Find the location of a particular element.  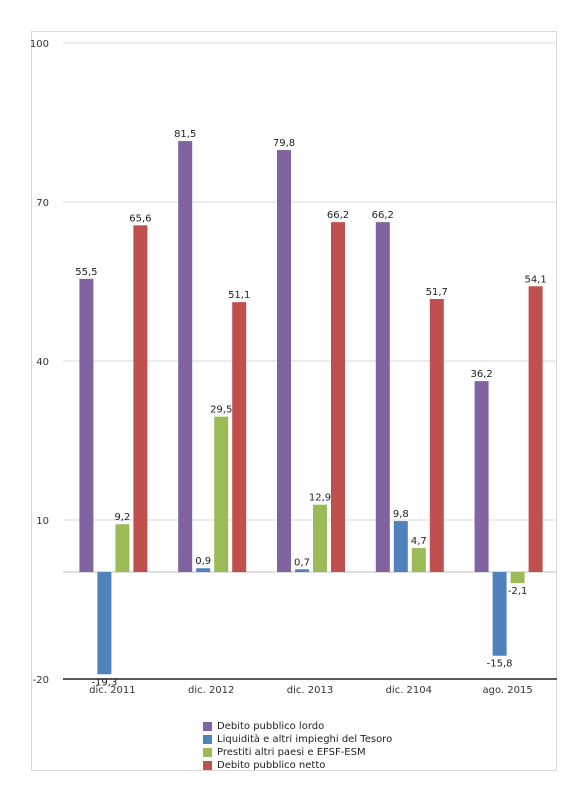

data-label: -2,1 is located at coordinates (518, 591).